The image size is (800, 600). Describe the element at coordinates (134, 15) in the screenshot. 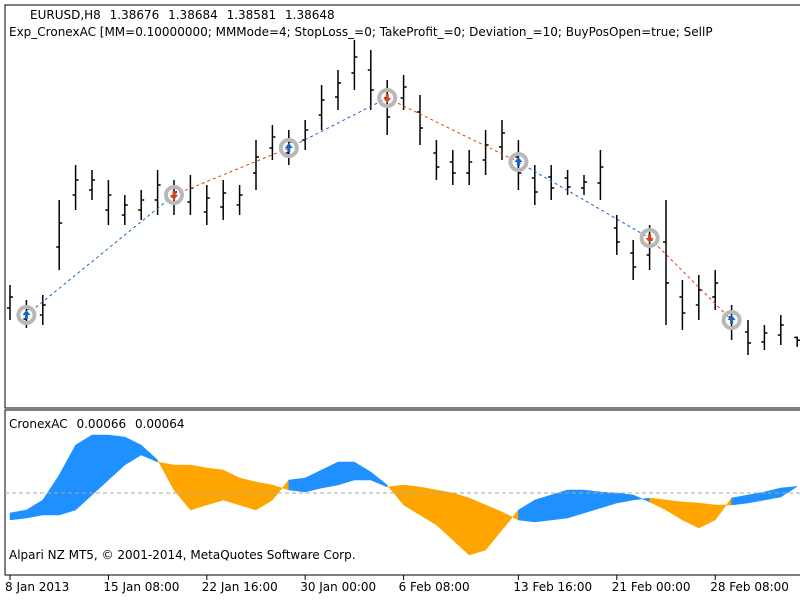

I see `last-open: 1.38676` at that location.